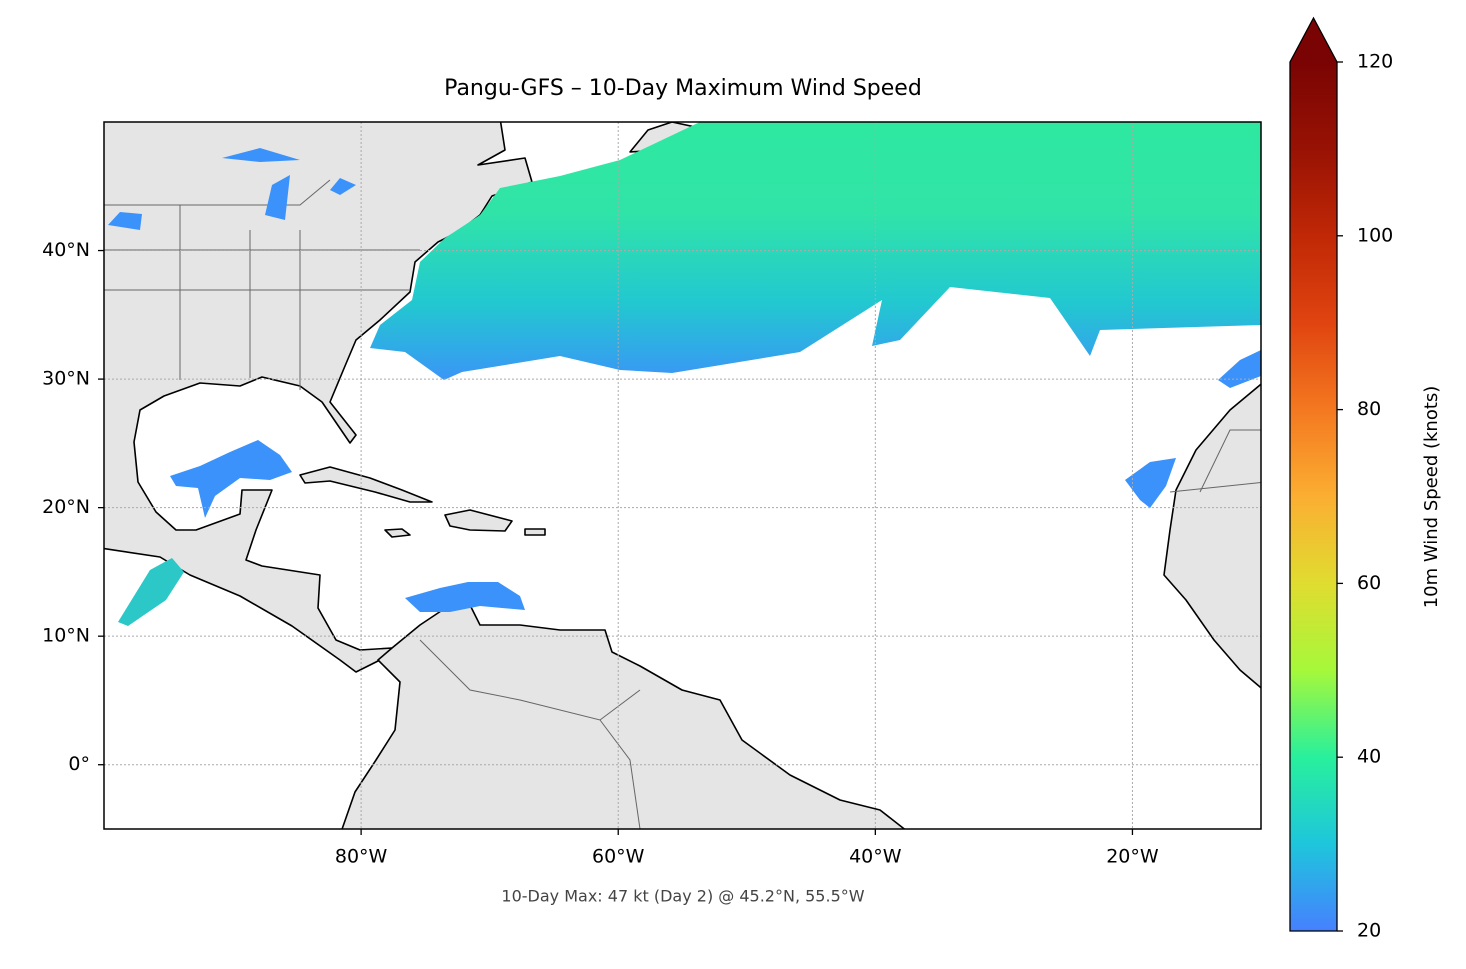  What do you see at coordinates (361, 857) in the screenshot?
I see `x-tick-label: 80°W` at bounding box center [361, 857].